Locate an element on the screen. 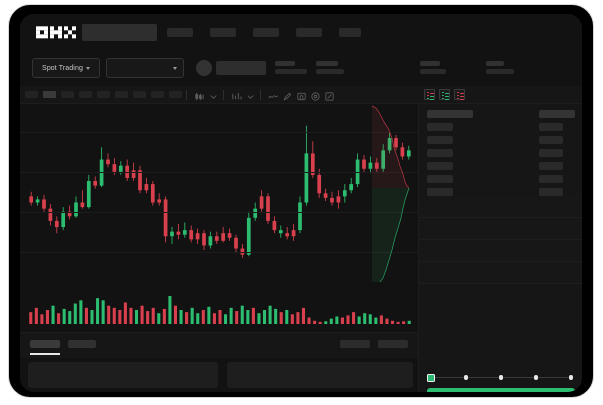  stat-24h-change is located at coordinates (330, 67).